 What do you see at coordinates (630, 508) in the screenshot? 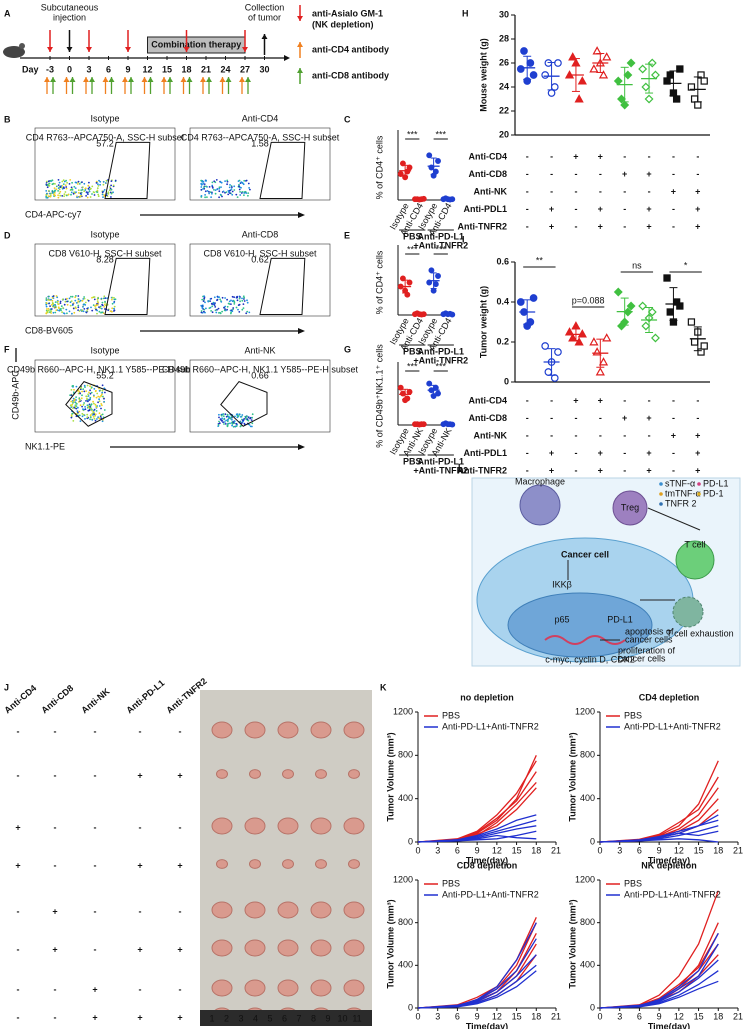
I see `treg` at bounding box center [630, 508].